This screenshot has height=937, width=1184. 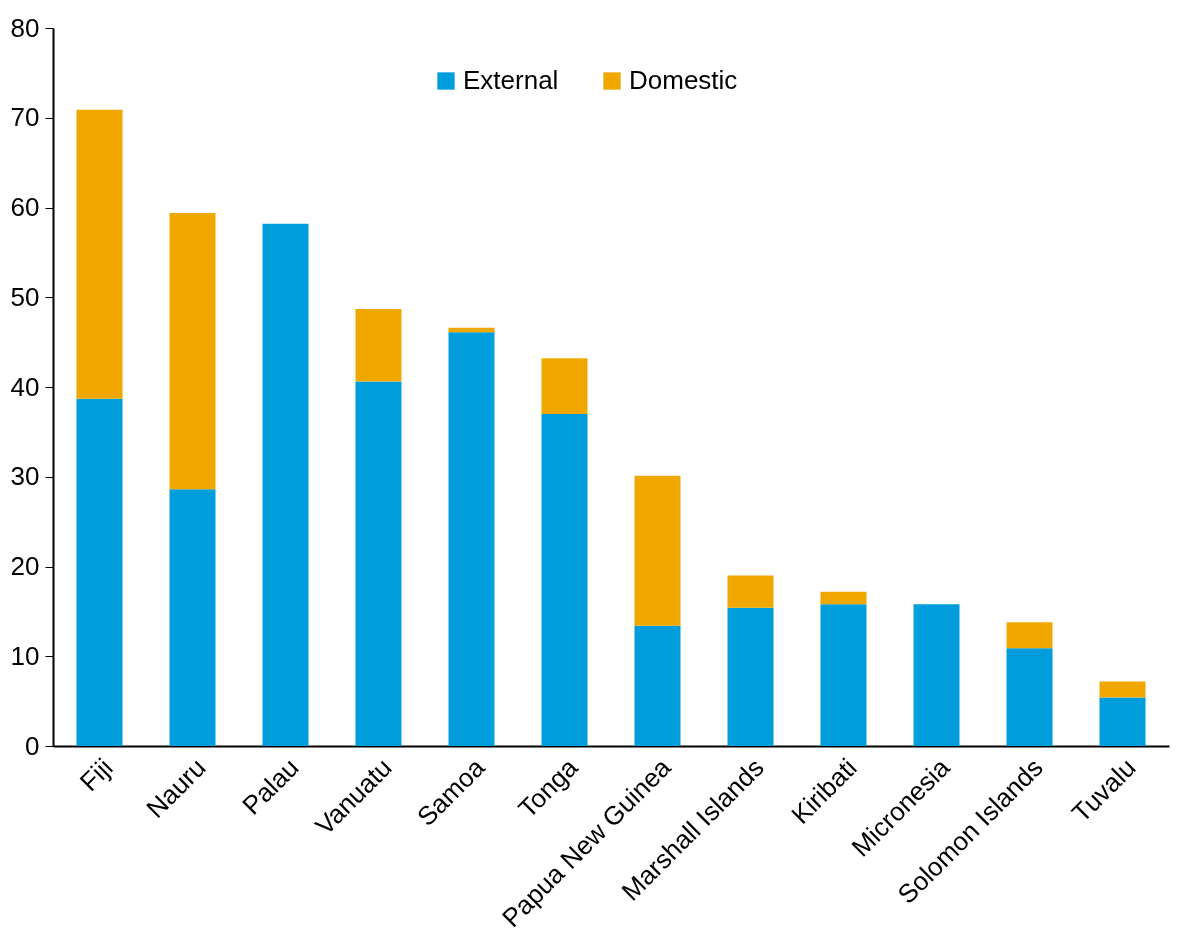 What do you see at coordinates (25, 566) in the screenshot?
I see `y-tick-label: 20` at bounding box center [25, 566].